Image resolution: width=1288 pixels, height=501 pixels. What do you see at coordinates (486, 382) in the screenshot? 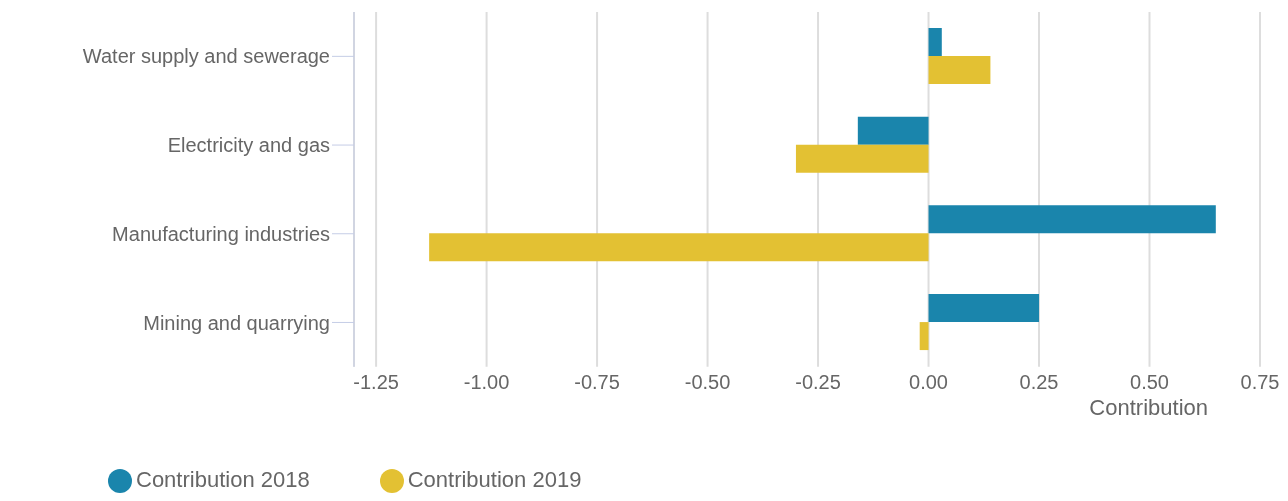
I see `x-tick-label: -1.00` at bounding box center [486, 382].